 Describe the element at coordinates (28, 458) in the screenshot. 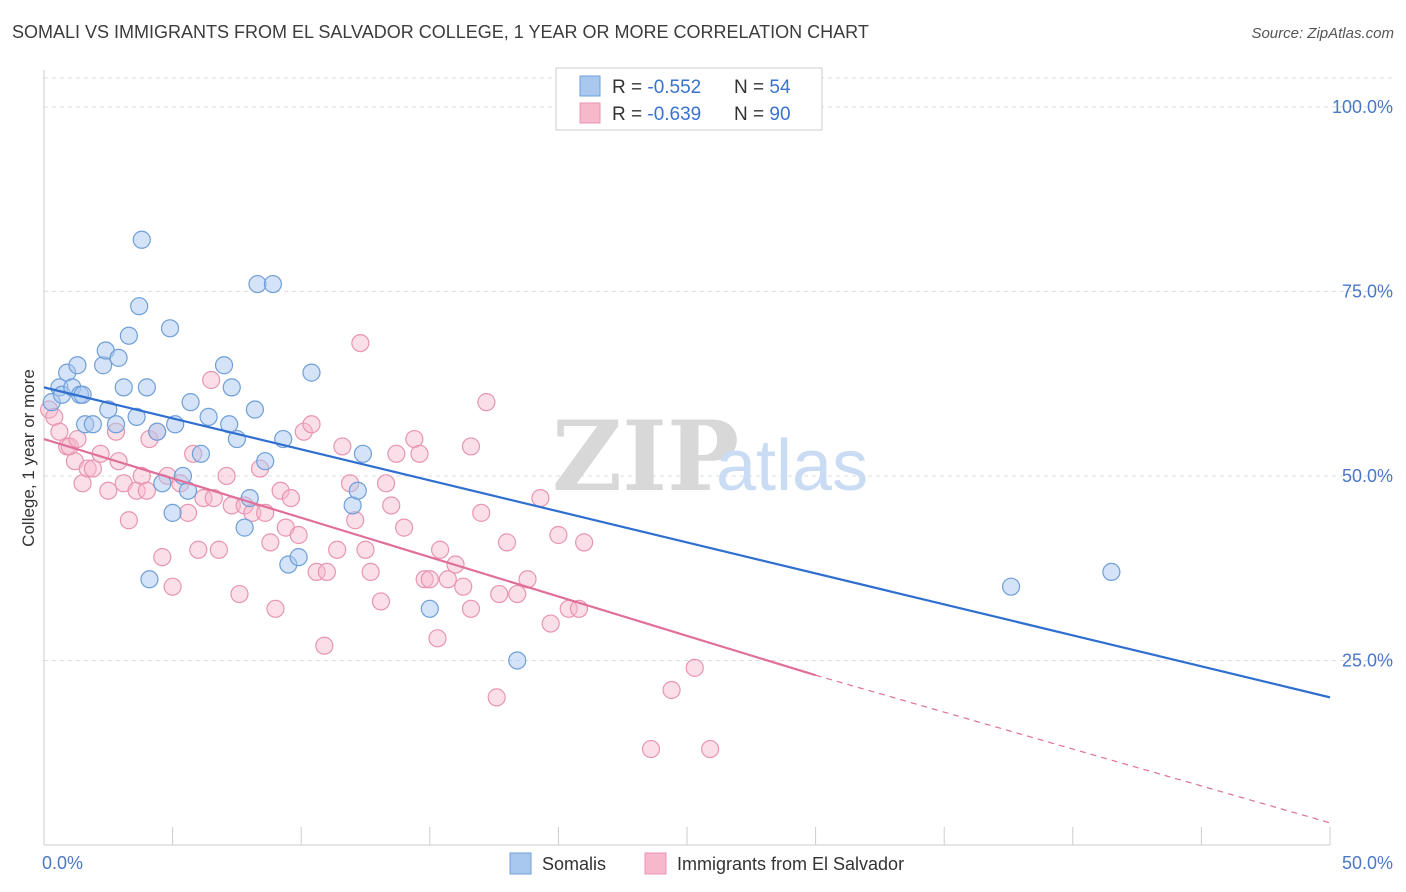

I see `y-axis-label: College, 1 year or more` at that location.